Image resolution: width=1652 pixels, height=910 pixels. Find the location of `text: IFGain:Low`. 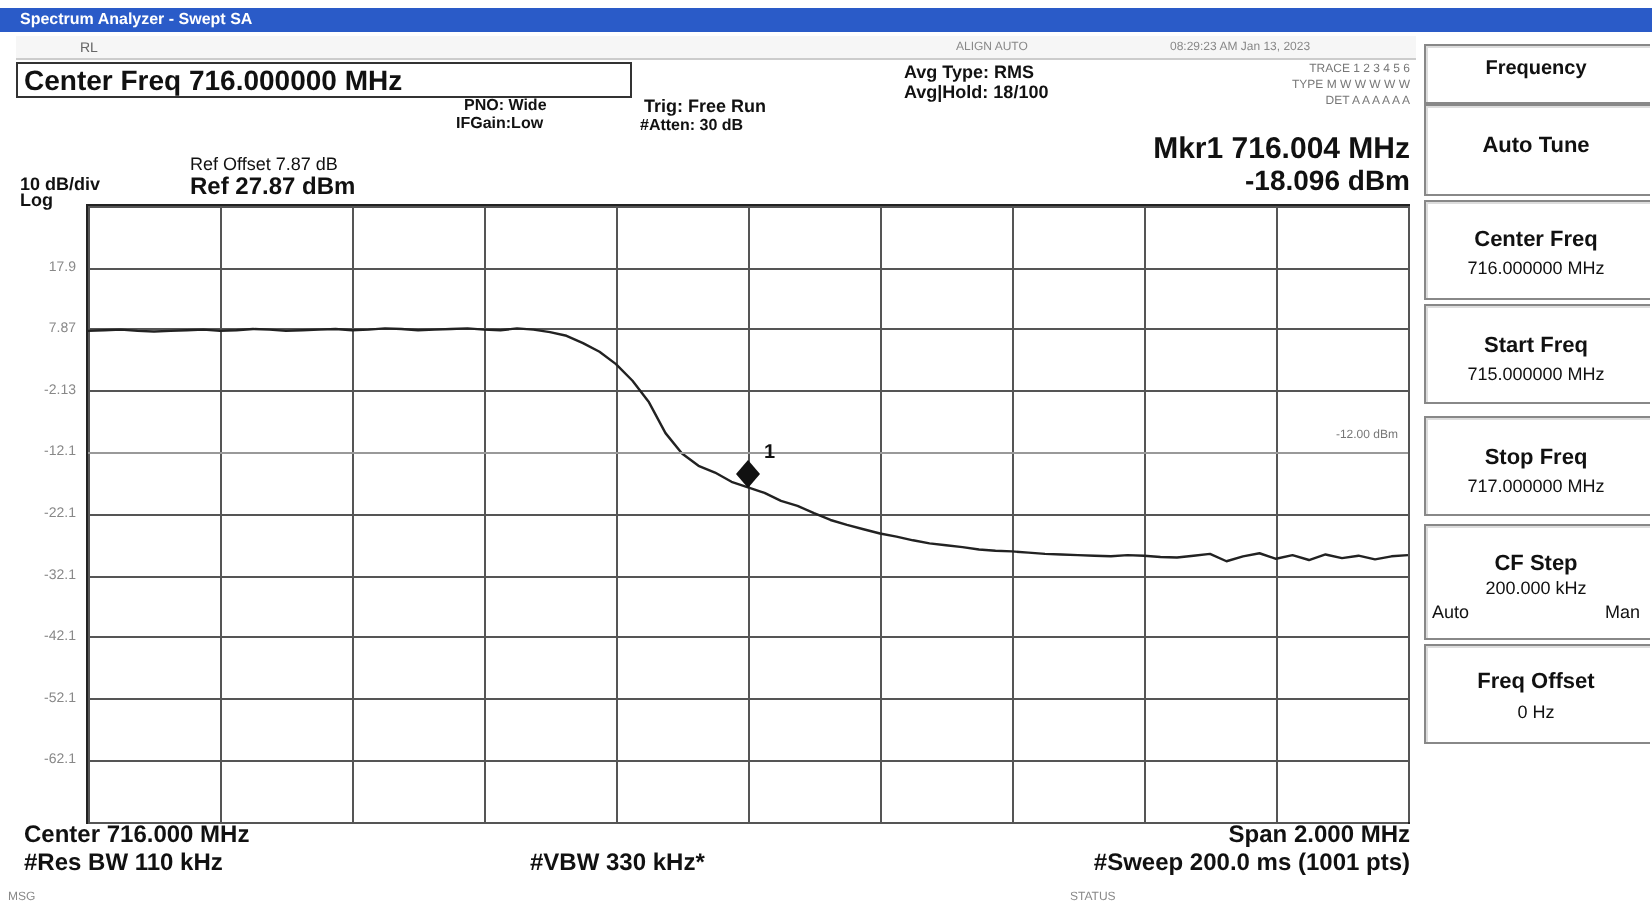

text: IFGain:Low is located at coordinates (500, 123).